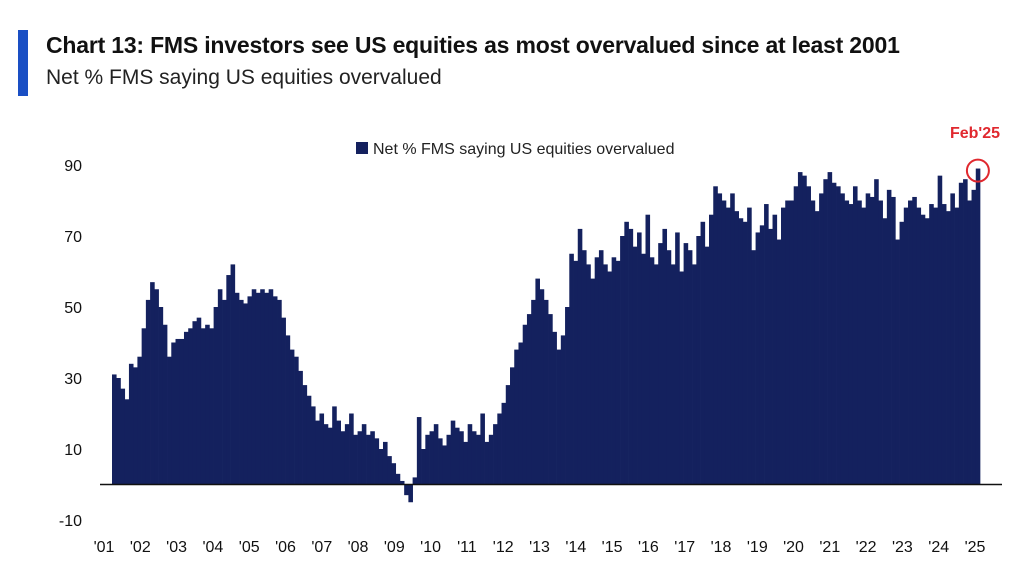  I want to click on x-tick-label: '17, so click(684, 547).